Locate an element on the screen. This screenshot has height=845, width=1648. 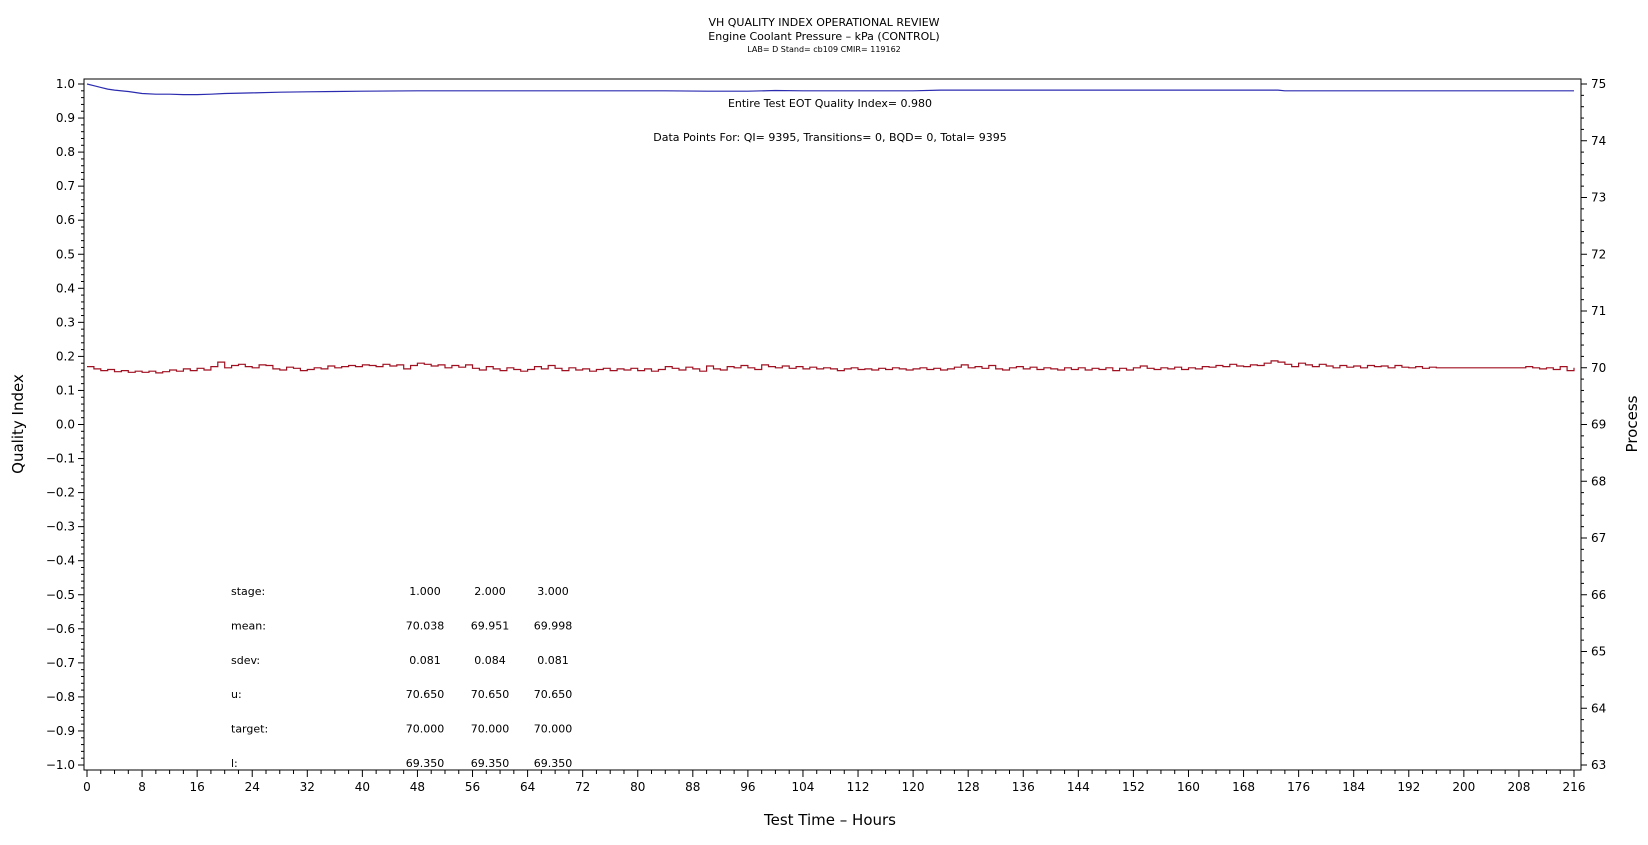
x-tick-label: 208 is located at coordinates (1518, 787).